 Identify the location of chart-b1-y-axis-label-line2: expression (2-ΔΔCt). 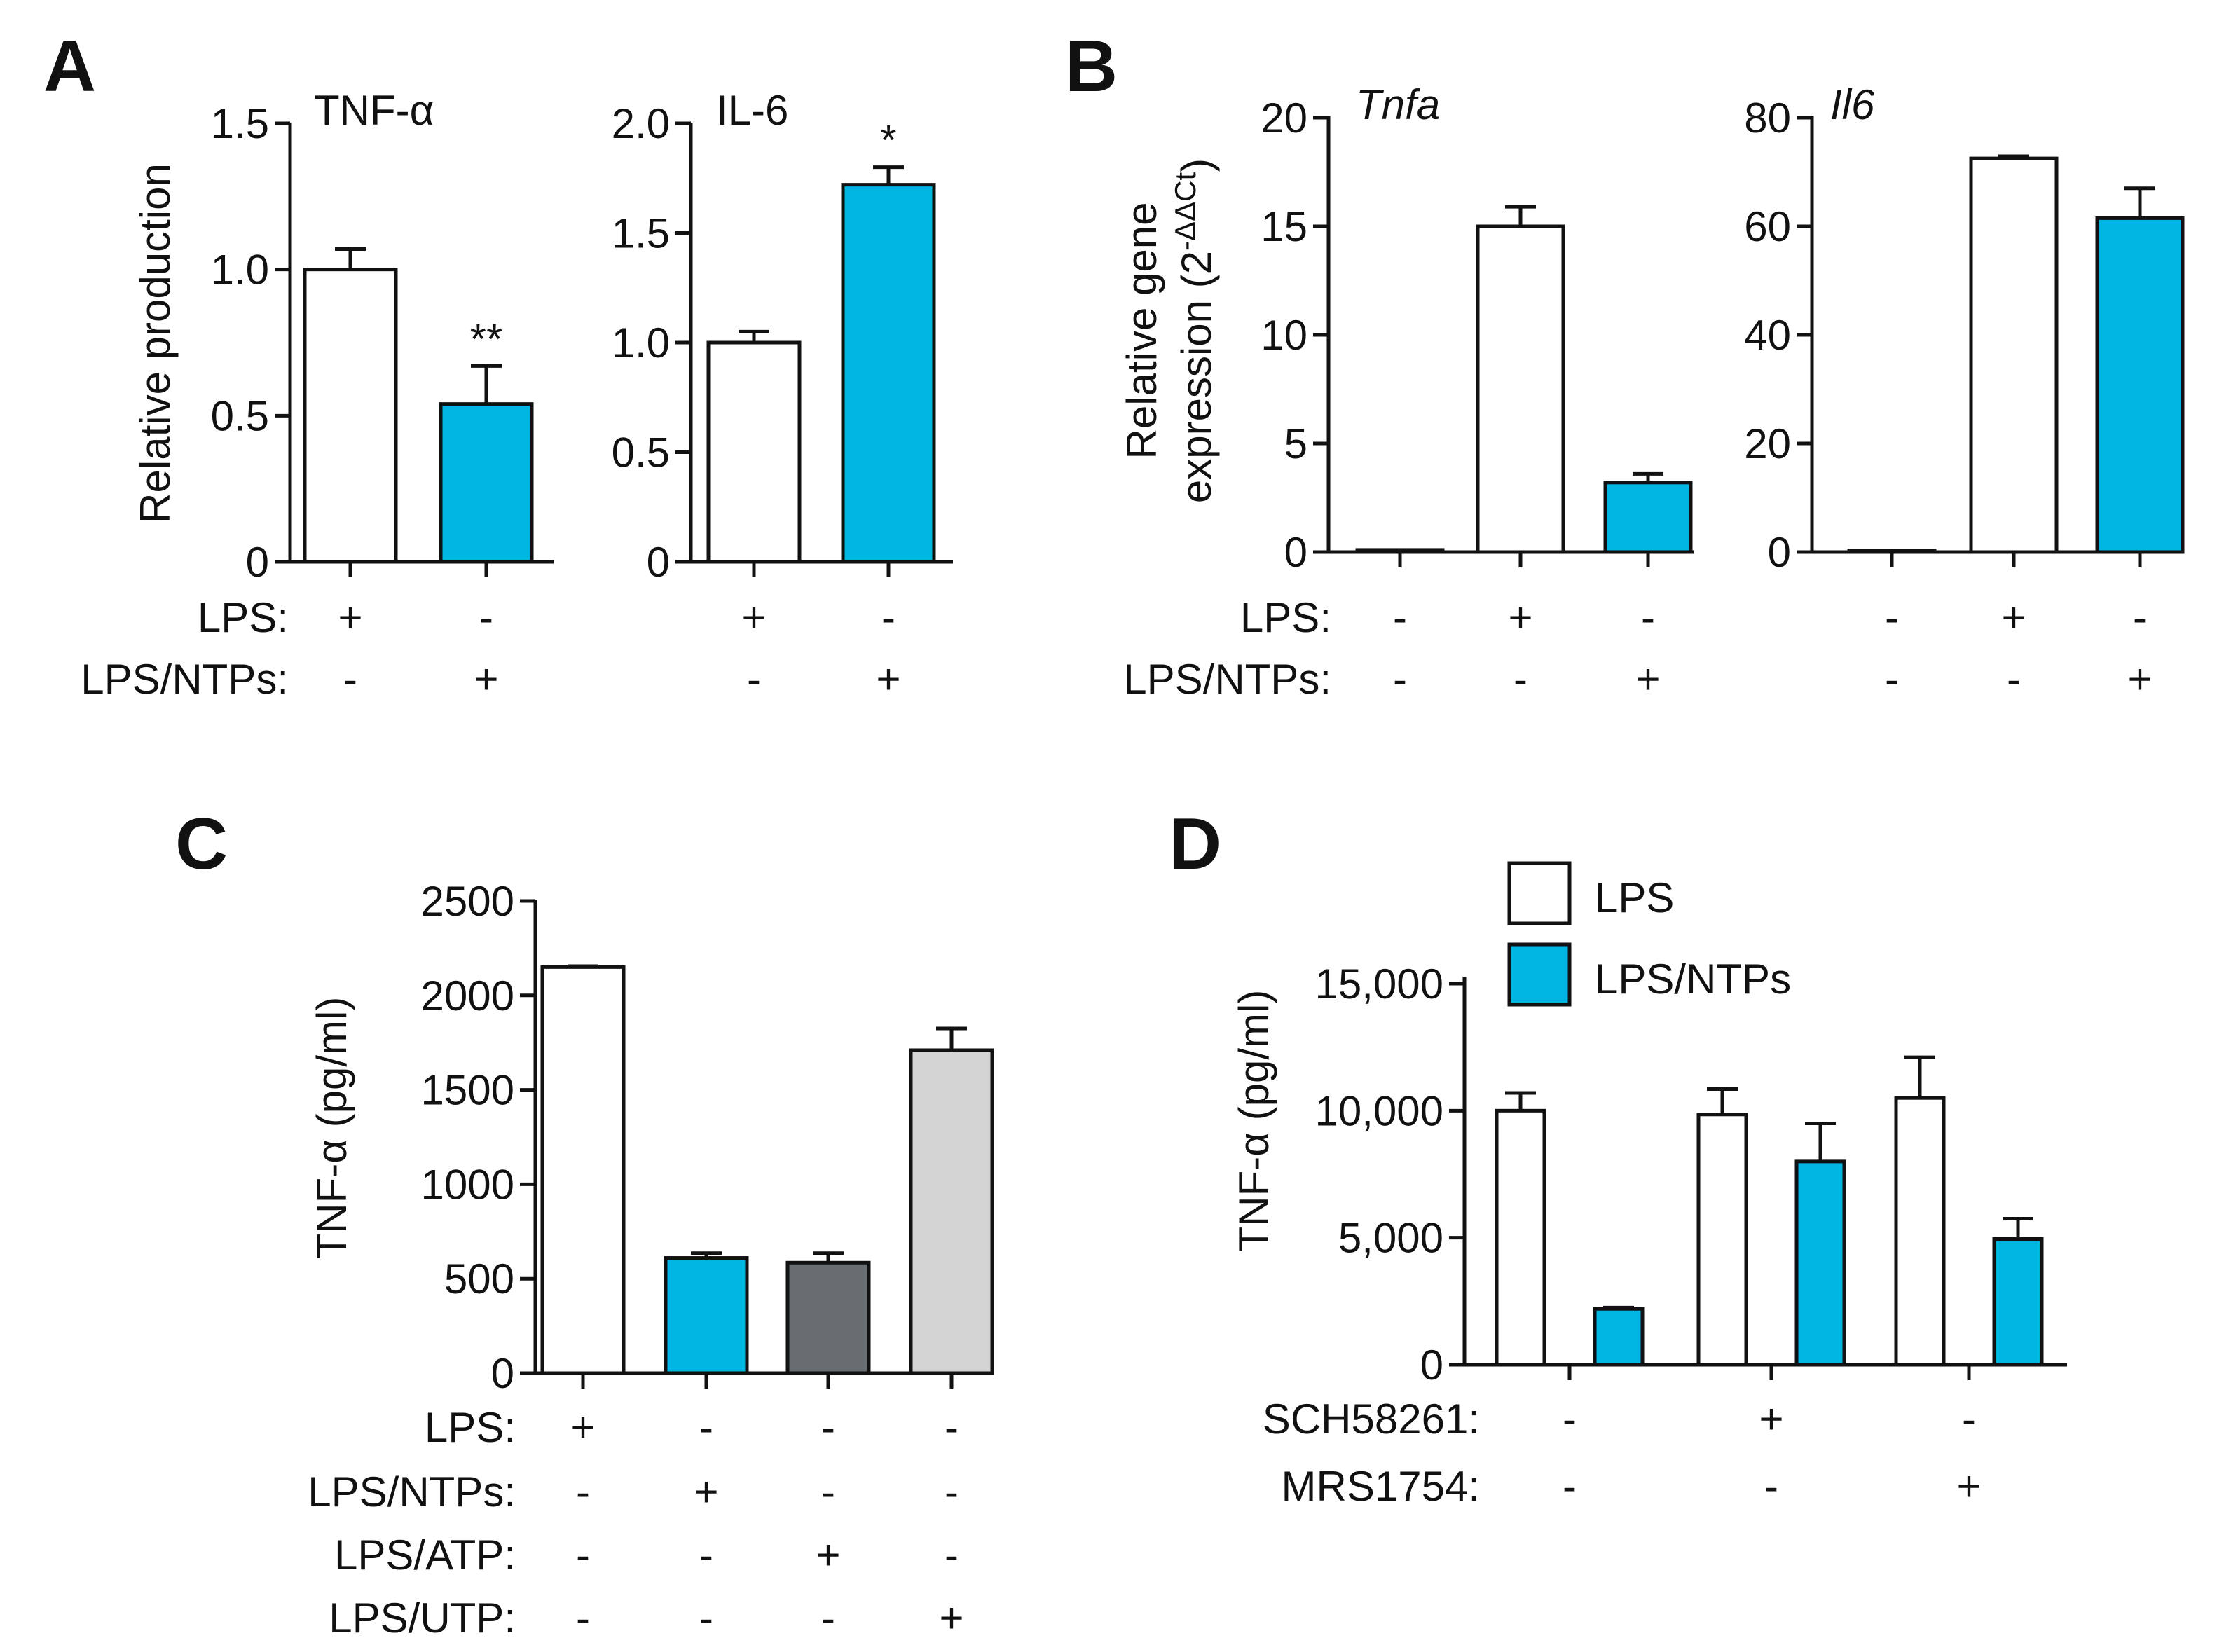
(1194, 330).